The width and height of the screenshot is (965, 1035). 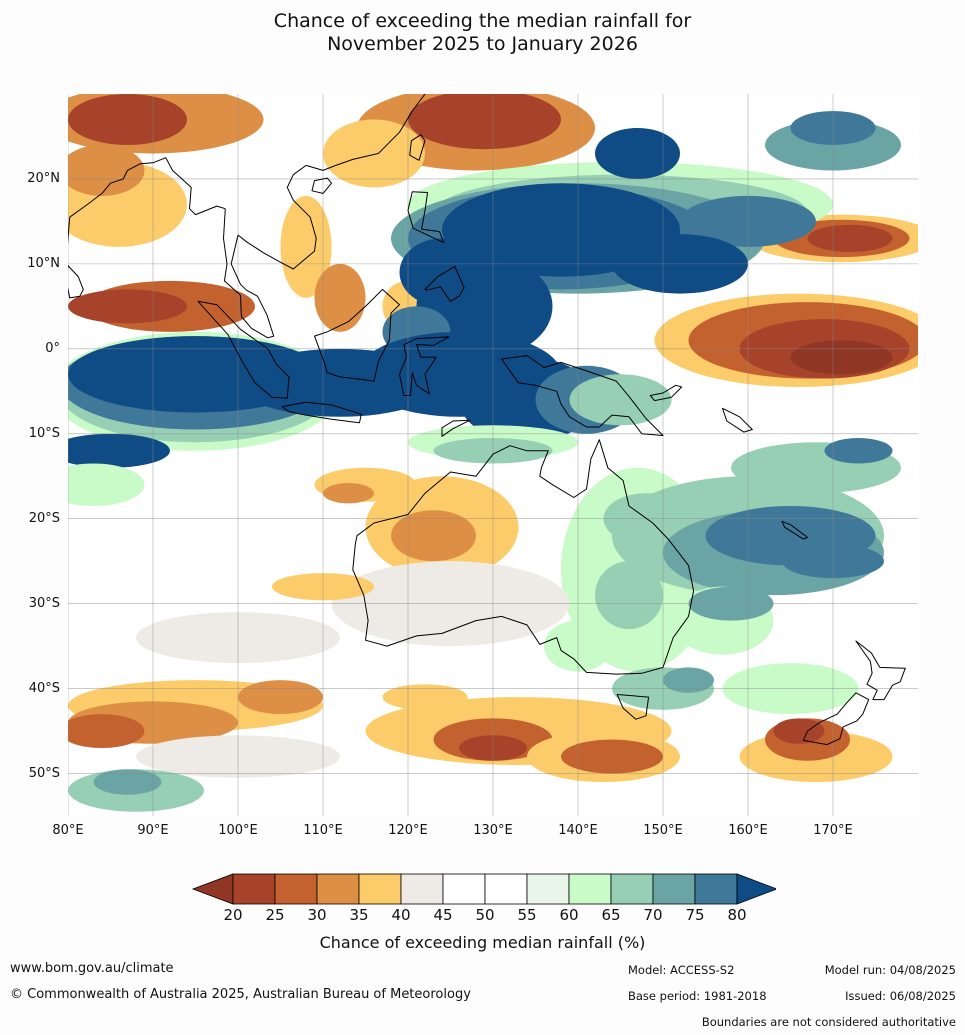 What do you see at coordinates (833, 830) in the screenshot?
I see `longitude-tick-label: 170°E` at bounding box center [833, 830].